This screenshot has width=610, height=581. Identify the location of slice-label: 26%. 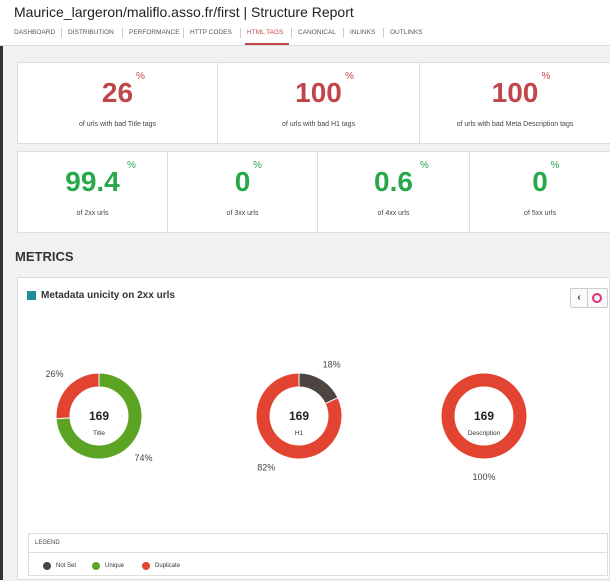
(55, 374).